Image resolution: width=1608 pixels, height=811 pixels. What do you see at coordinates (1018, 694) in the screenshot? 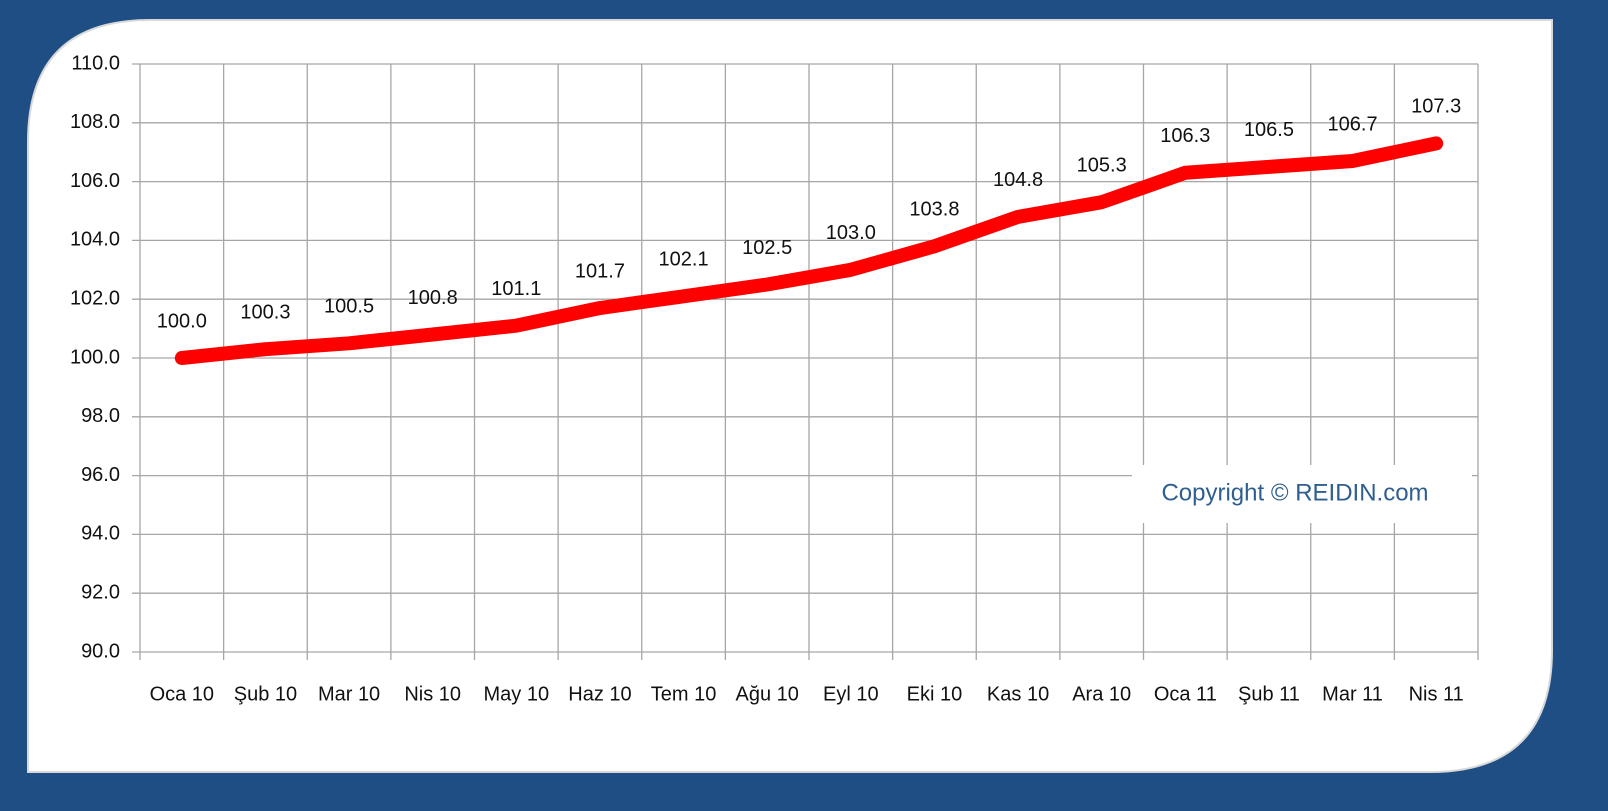
I see `x-tick-label: Kas 10` at bounding box center [1018, 694].